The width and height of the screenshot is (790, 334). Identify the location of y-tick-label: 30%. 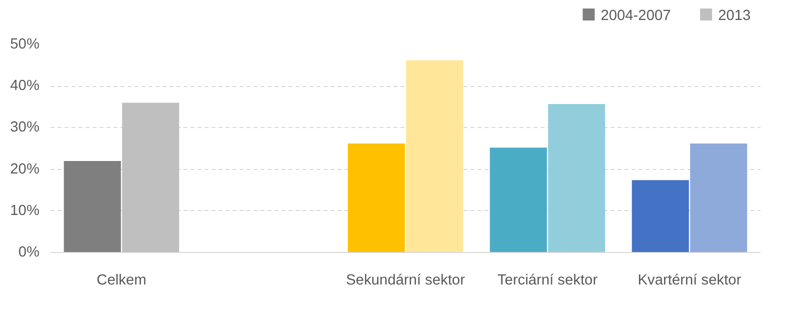
(25, 128).